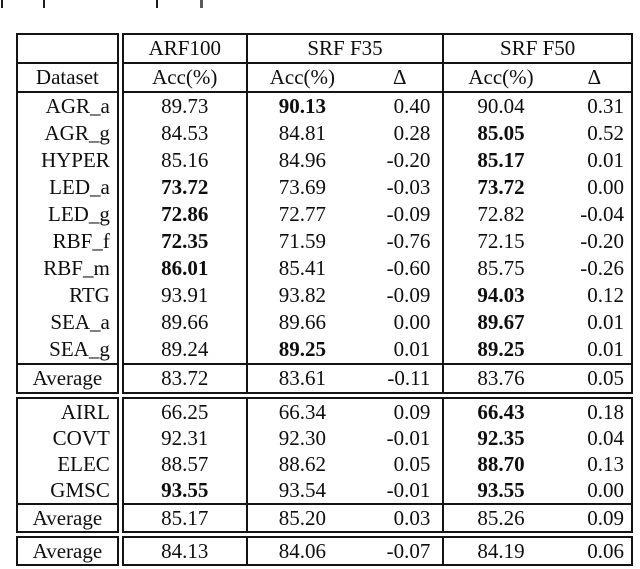  I want to click on srf-f35-acc-cell: 84.96, so click(301, 160).